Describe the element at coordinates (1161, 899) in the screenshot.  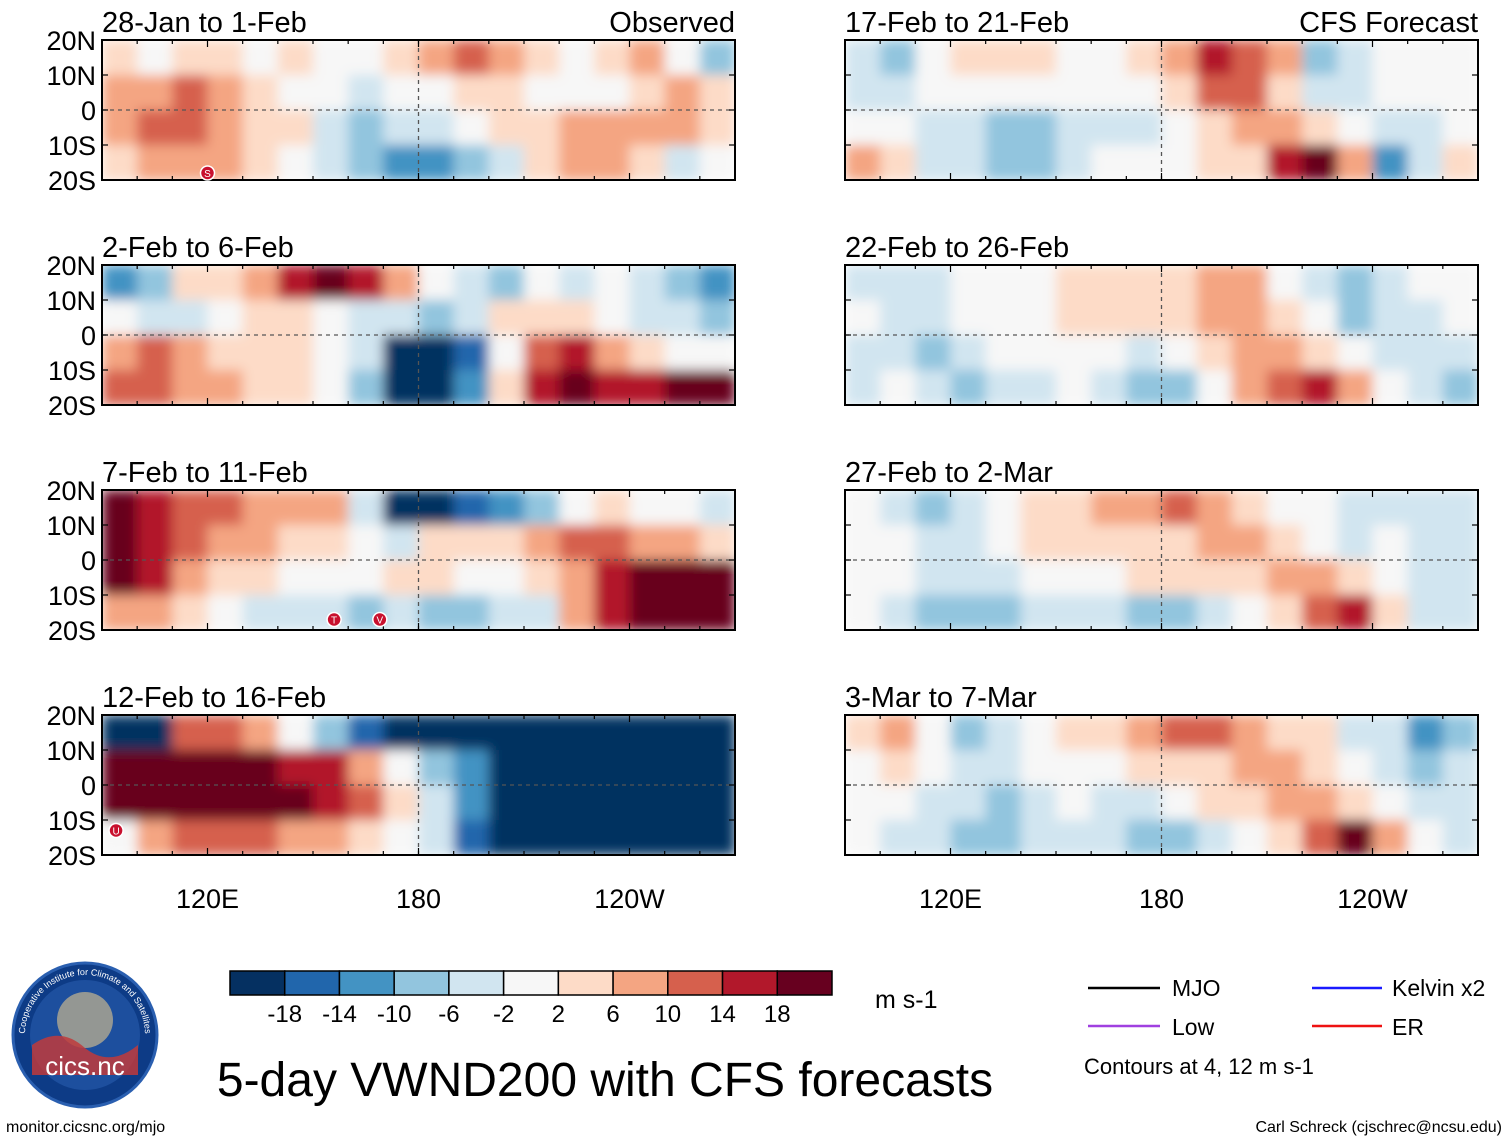
I see `lon-tick-label: 180` at that location.